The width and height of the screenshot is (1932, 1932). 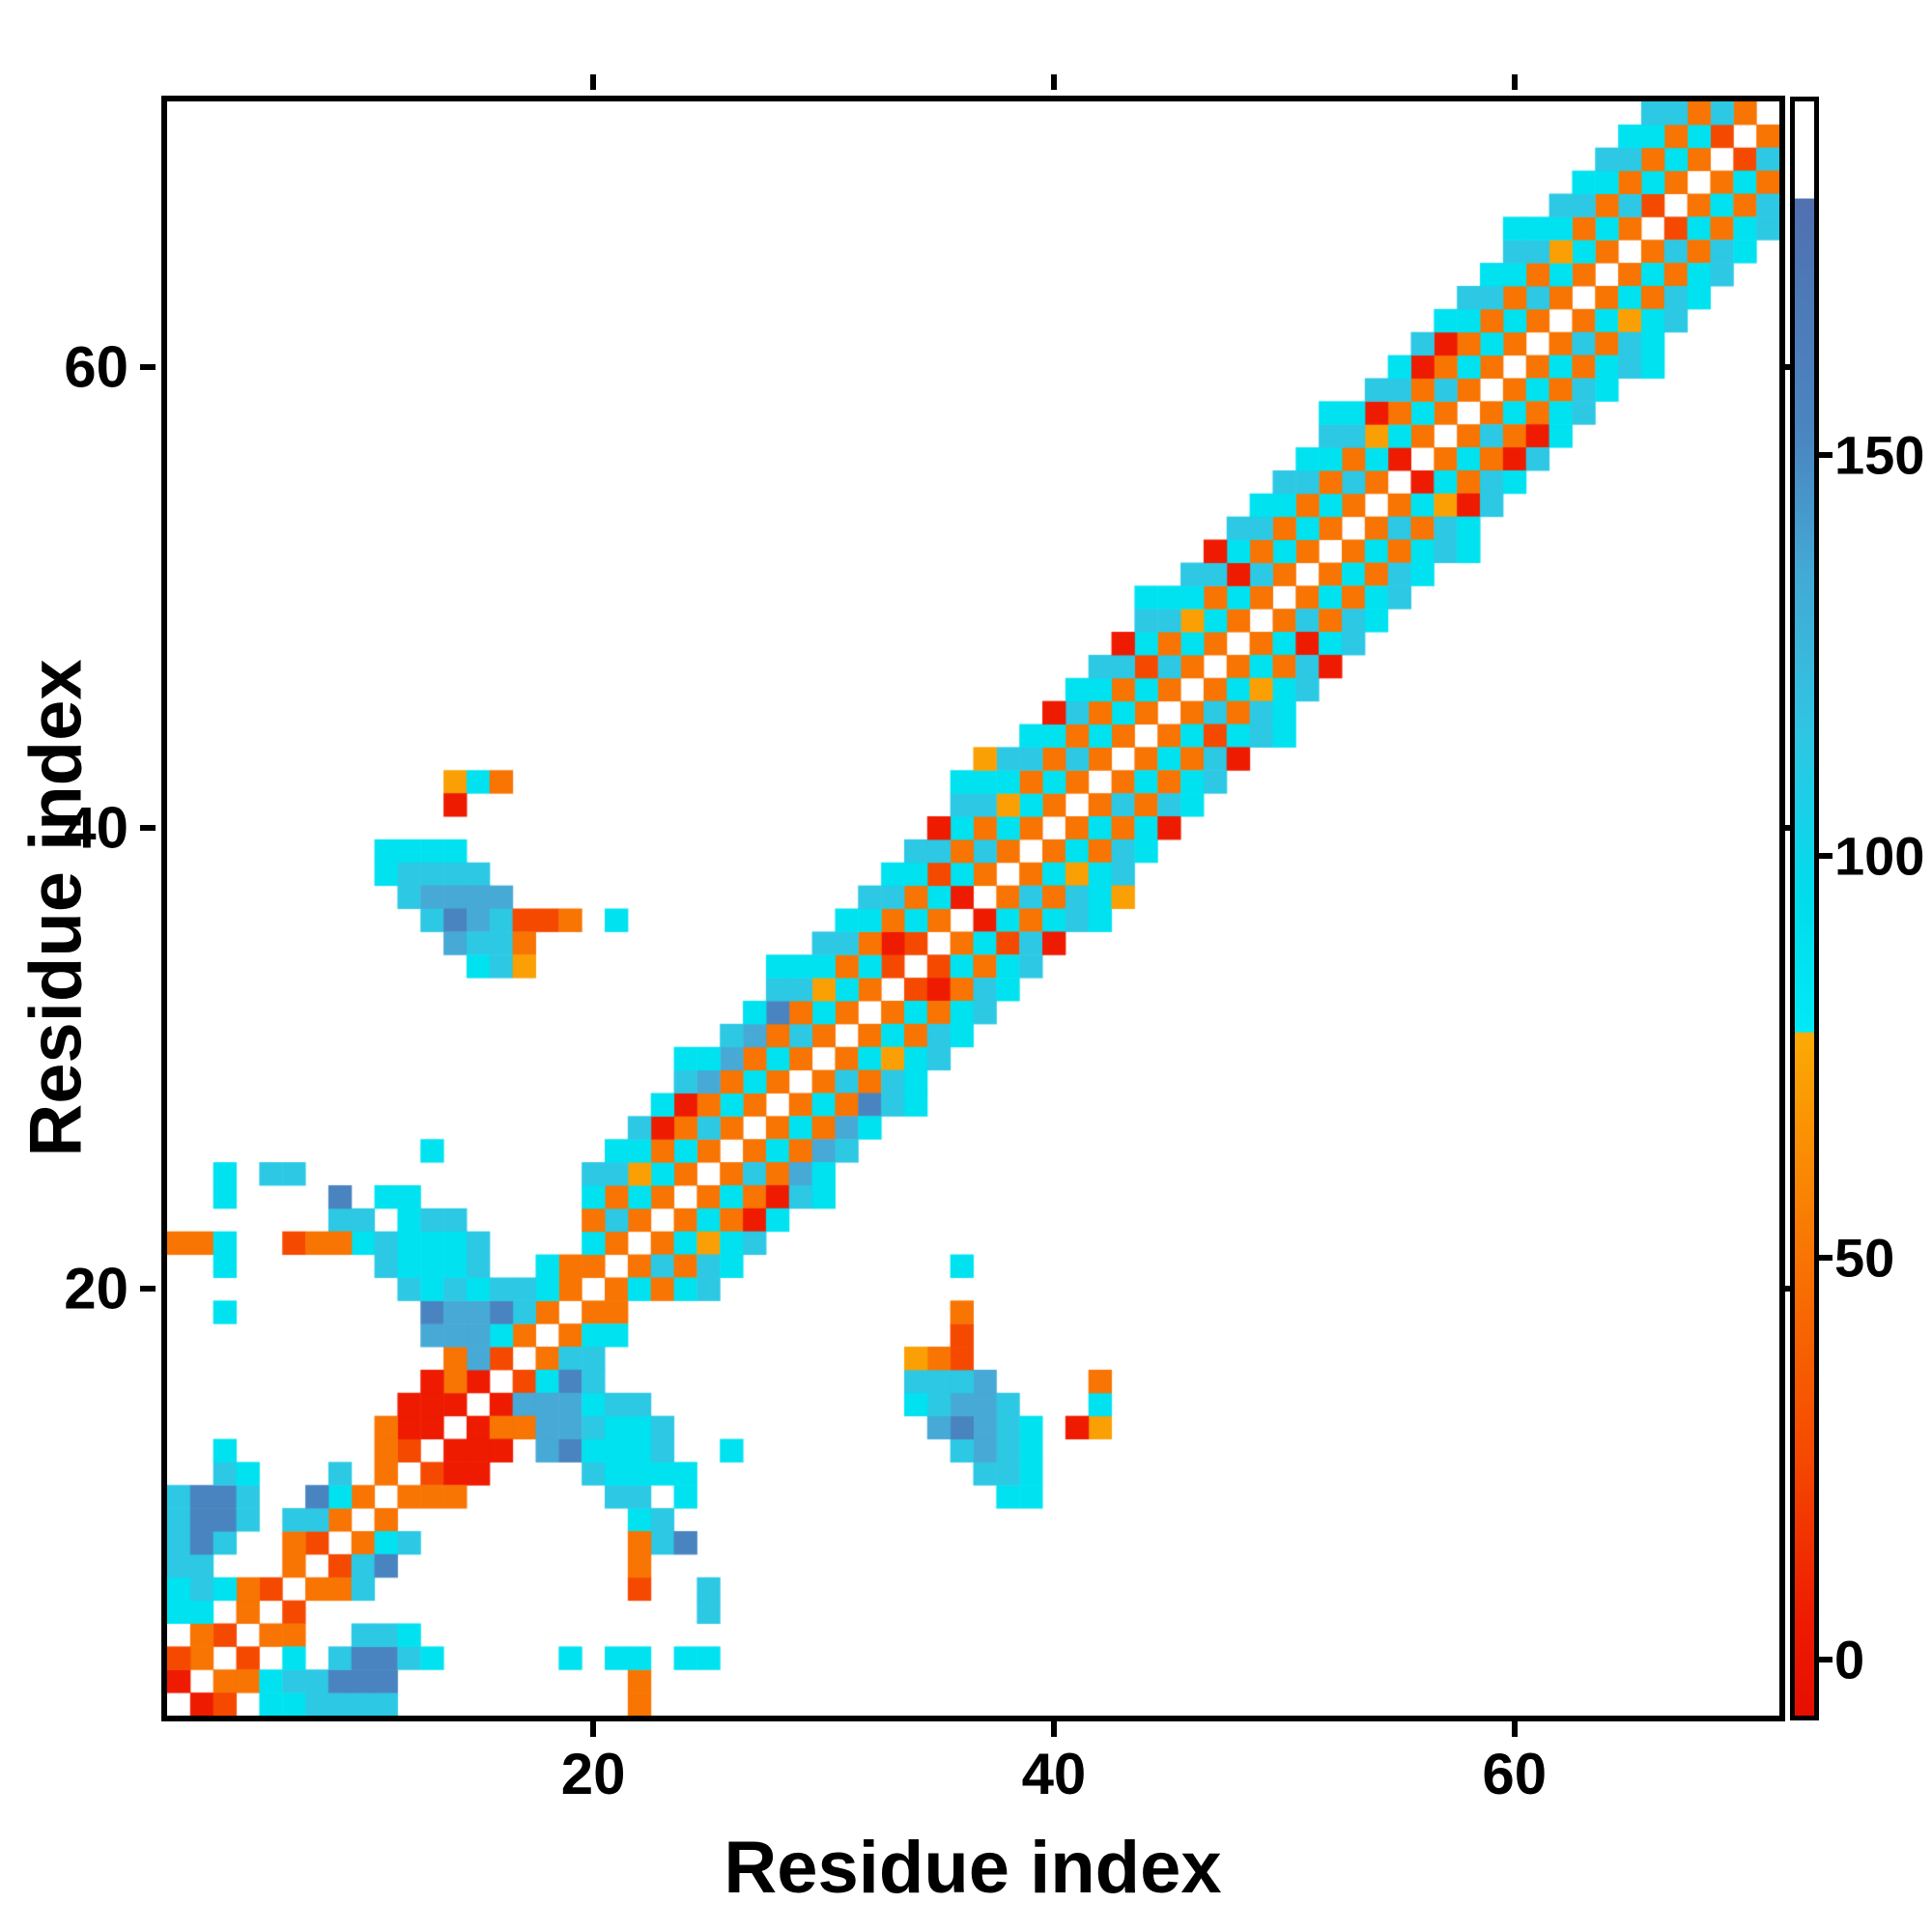 I want to click on x-tick-label: 60, so click(x=1515, y=1774).